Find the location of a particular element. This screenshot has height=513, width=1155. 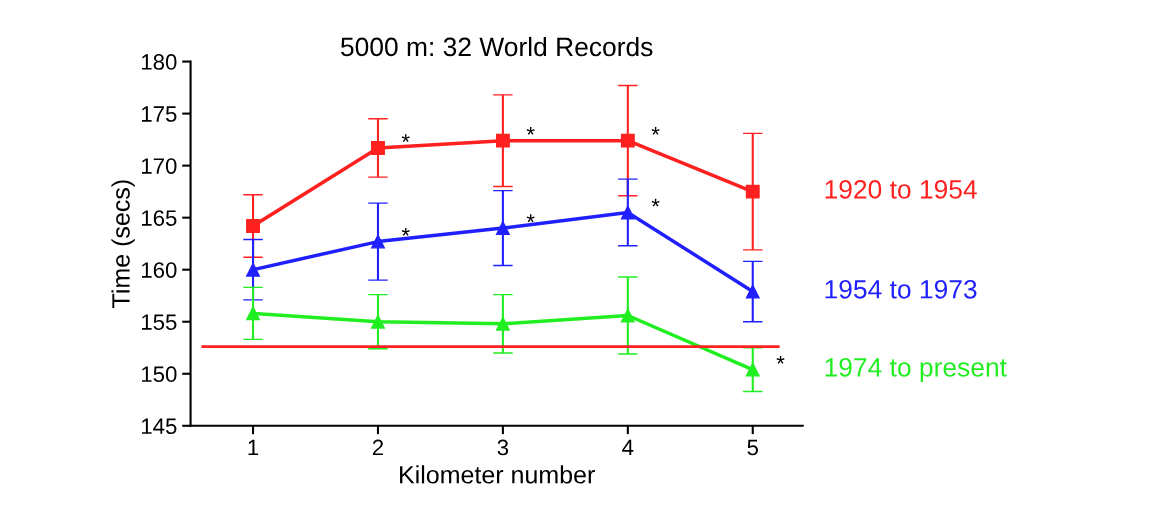

y-tick-label: 155 is located at coordinates (159, 322).